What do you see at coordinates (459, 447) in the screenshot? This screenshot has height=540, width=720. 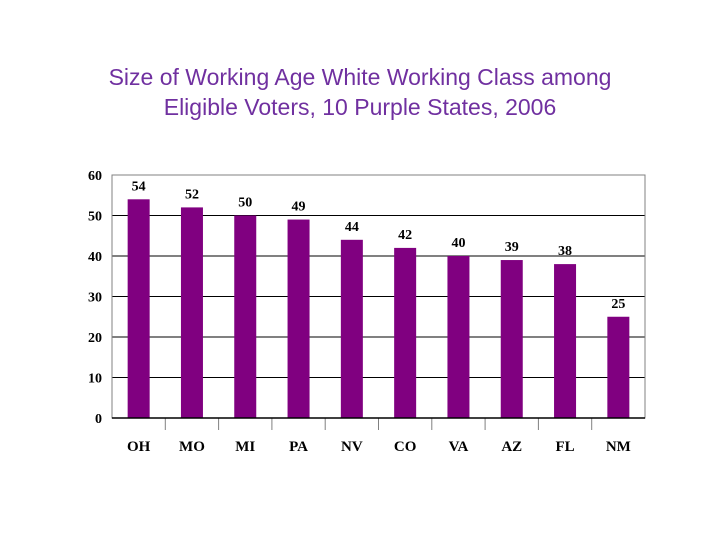 I see `x-tick-label: VA` at bounding box center [459, 447].